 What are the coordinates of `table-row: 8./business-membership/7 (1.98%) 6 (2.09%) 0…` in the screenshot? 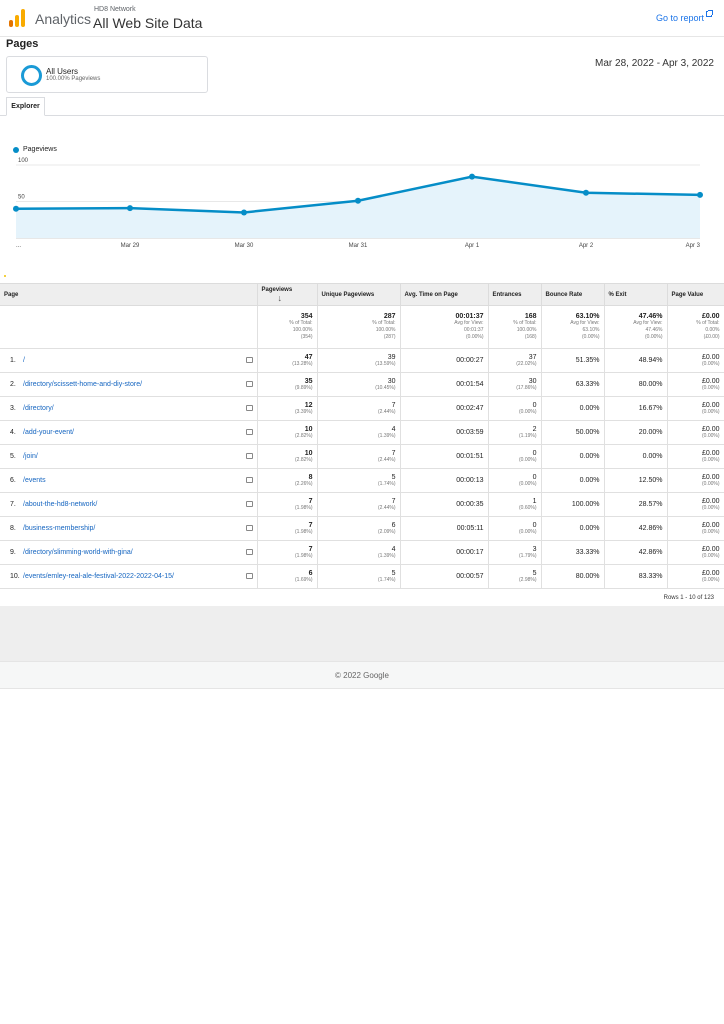 It's located at (362, 528).